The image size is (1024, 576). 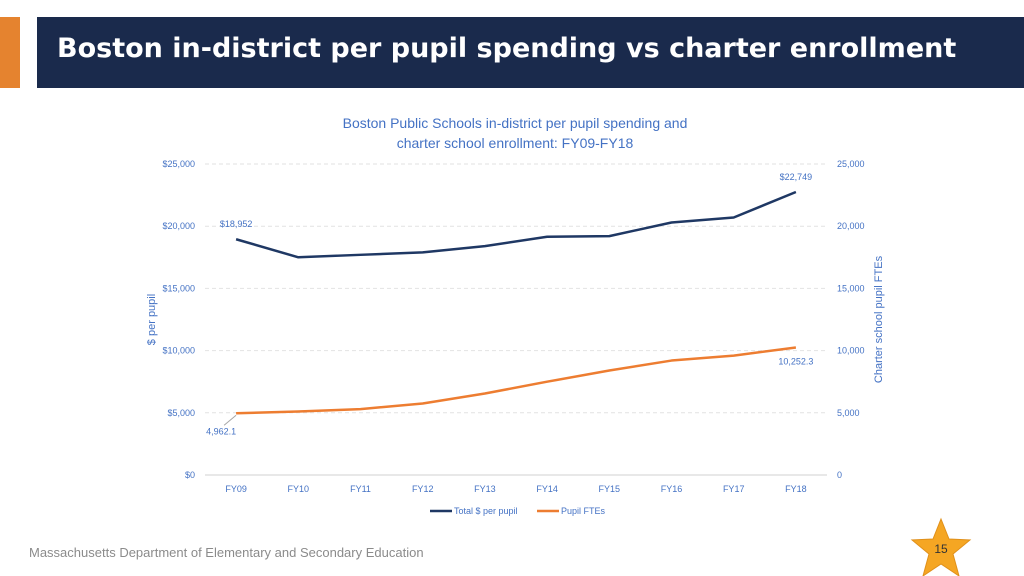 What do you see at coordinates (423, 489) in the screenshot?
I see `x-tick-label: FY12` at bounding box center [423, 489].